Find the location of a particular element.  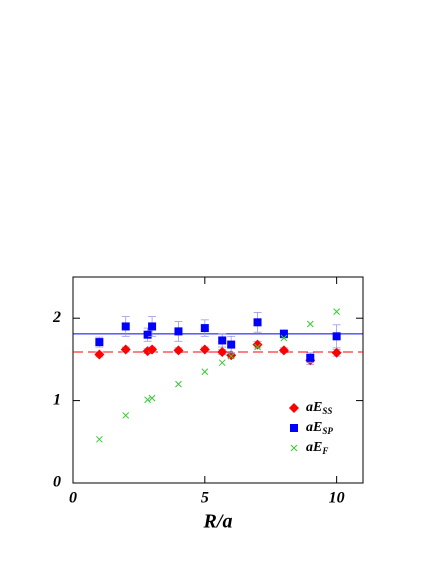

x-axis-label: R/a is located at coordinates (218, 522).